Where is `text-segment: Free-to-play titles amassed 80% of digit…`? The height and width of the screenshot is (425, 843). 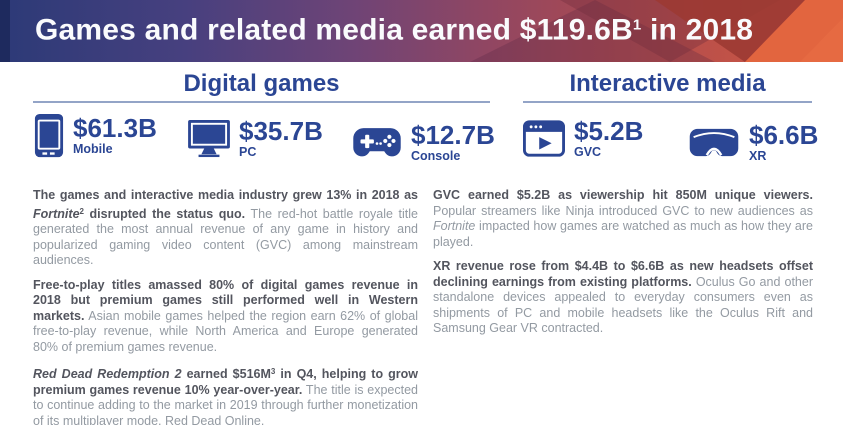 text-segment: Free-to-play titles amassed 80% of digit… is located at coordinates (225, 300).